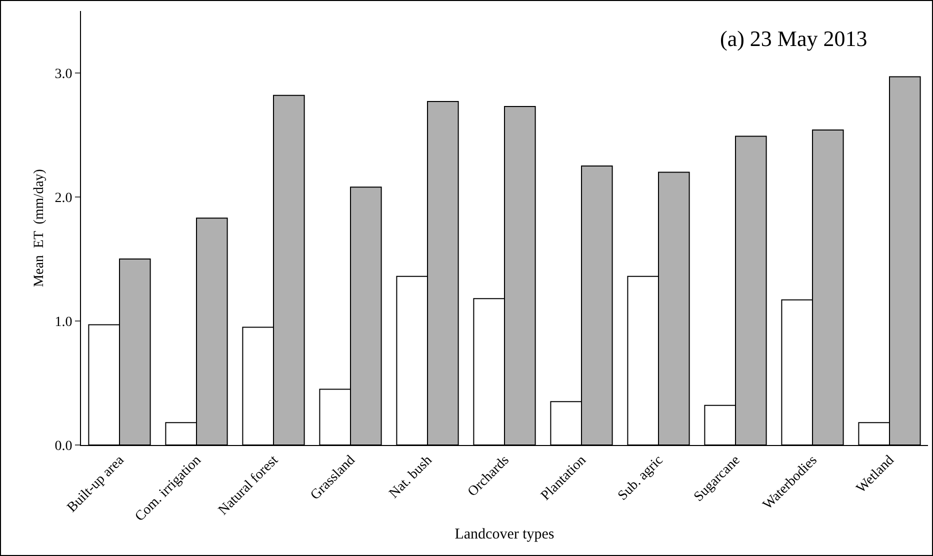 The width and height of the screenshot is (933, 556). What do you see at coordinates (794, 38) in the screenshot?
I see `annotation: (a) 23 May 2013` at bounding box center [794, 38].